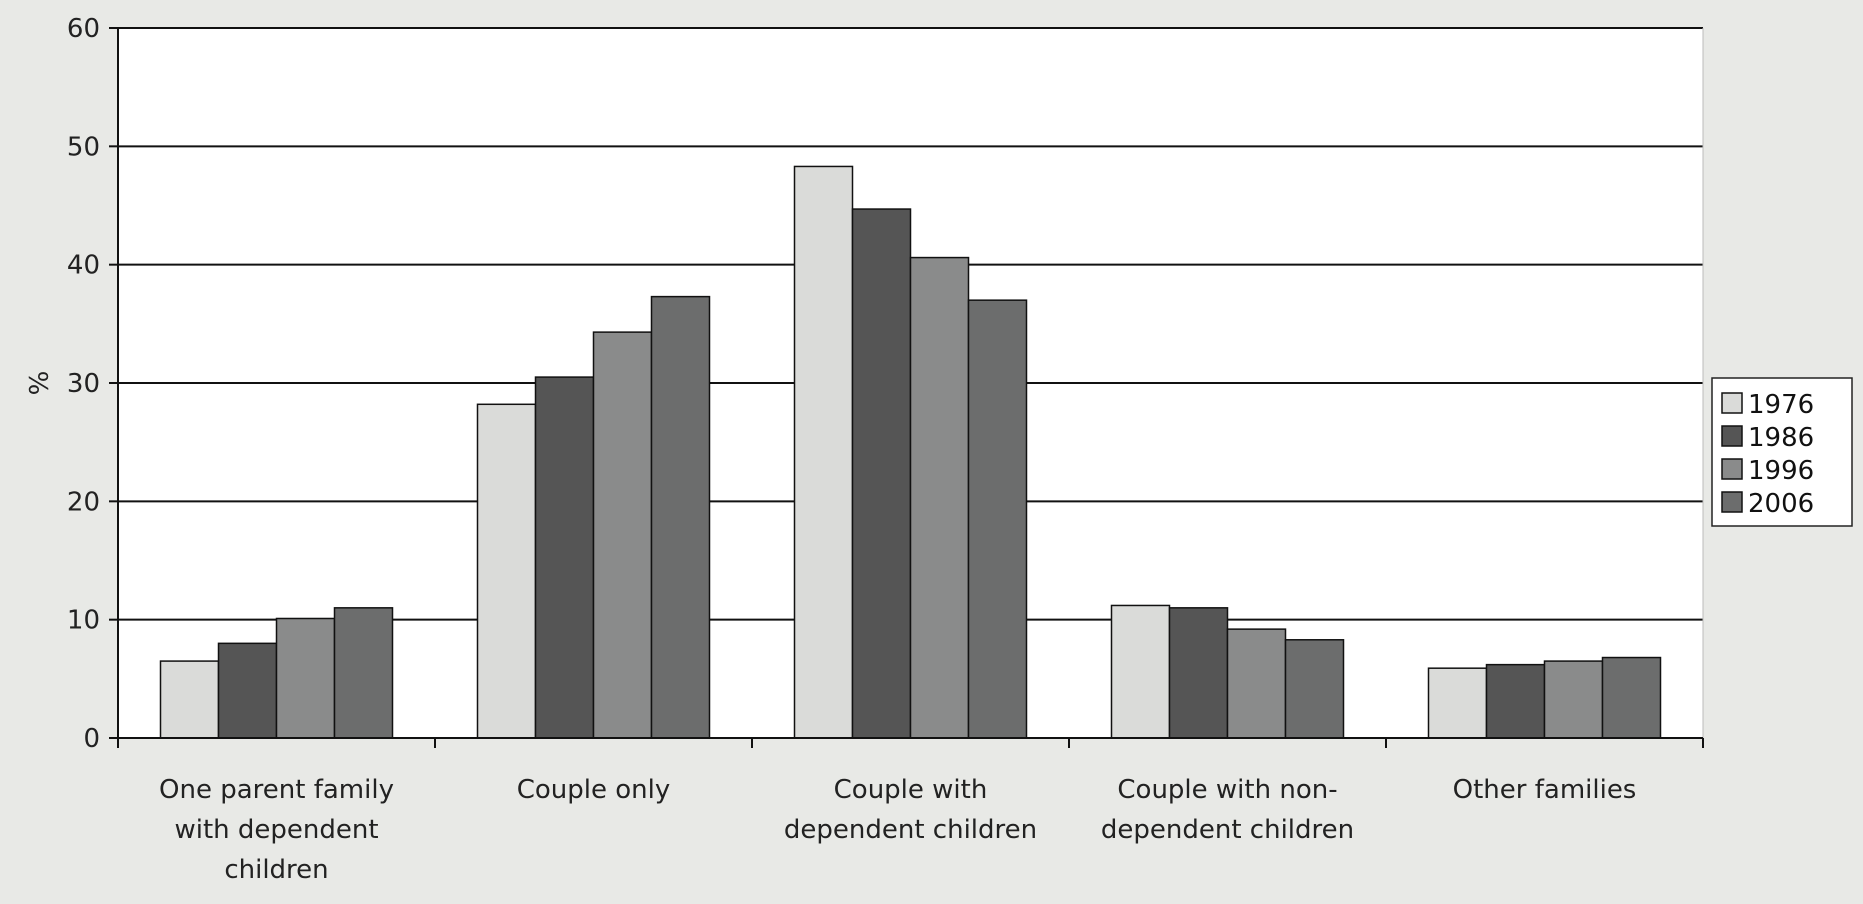  Describe the element at coordinates (1781, 471) in the screenshot. I see `legend-label: 1996` at that location.